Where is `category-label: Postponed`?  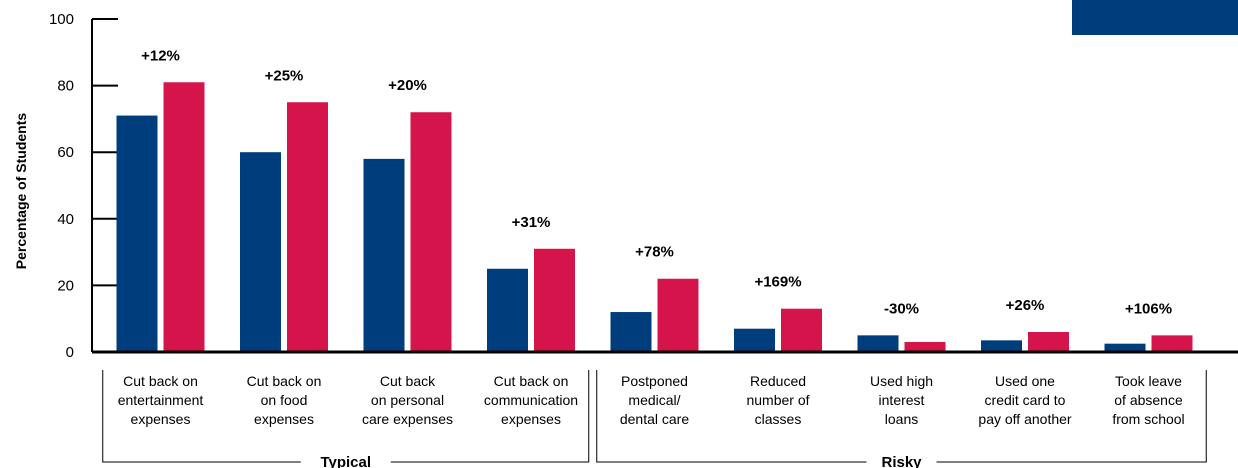
category-label: Postponed is located at coordinates (654, 381).